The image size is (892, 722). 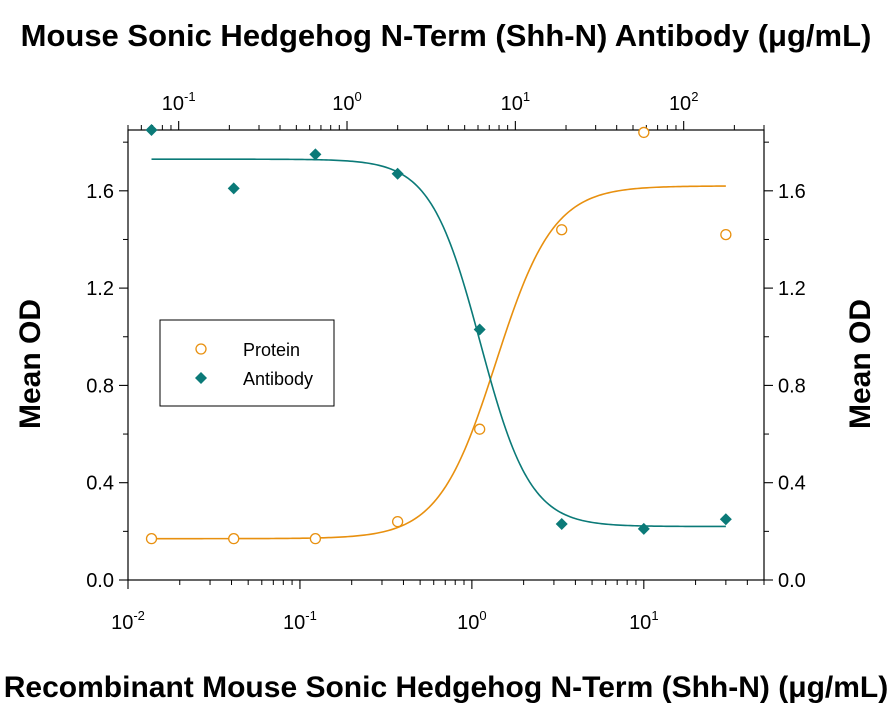 What do you see at coordinates (271, 350) in the screenshot?
I see `legend-protein-label: Protein` at bounding box center [271, 350].